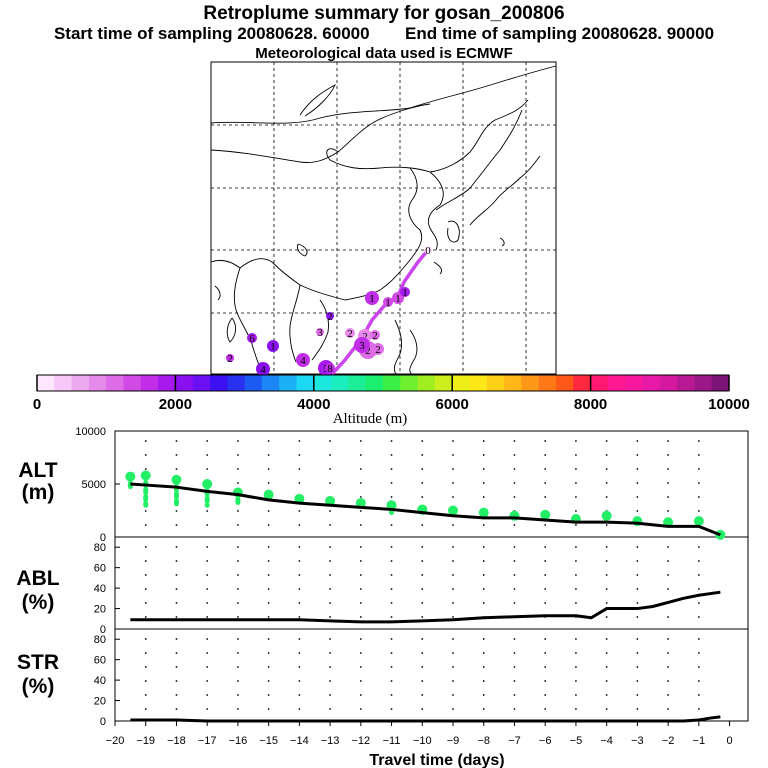  Describe the element at coordinates (252, 338) in the screenshot. I see `plume-marker` at that location.